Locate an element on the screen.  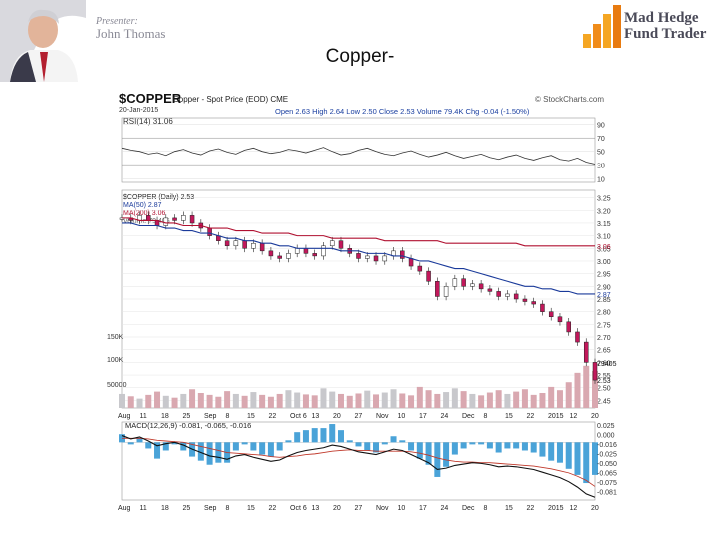
macd-x-label: 24 is located at coordinates (445, 508).